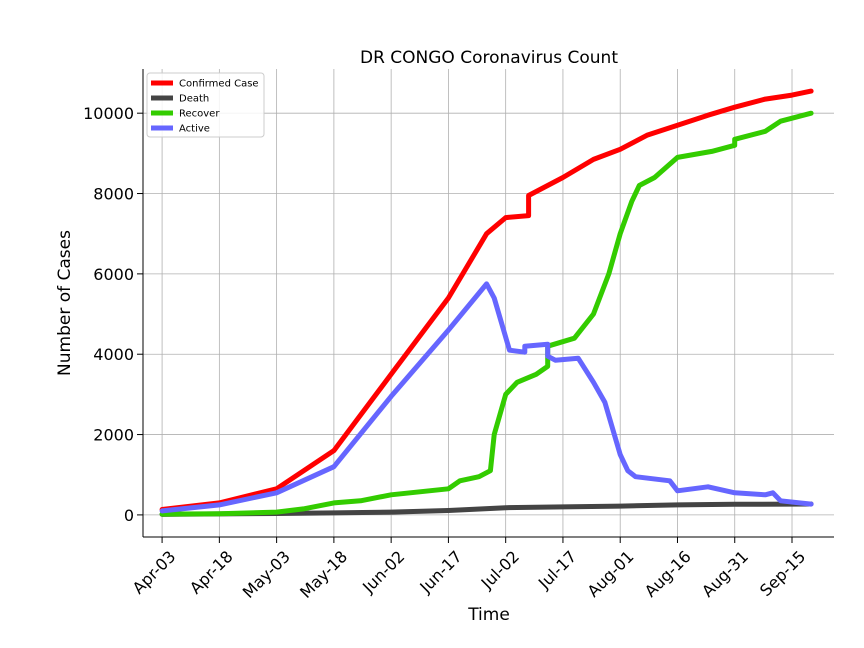 The width and height of the screenshot is (864, 648). What do you see at coordinates (113, 435) in the screenshot?
I see `y-tick-label: 2000` at bounding box center [113, 435].